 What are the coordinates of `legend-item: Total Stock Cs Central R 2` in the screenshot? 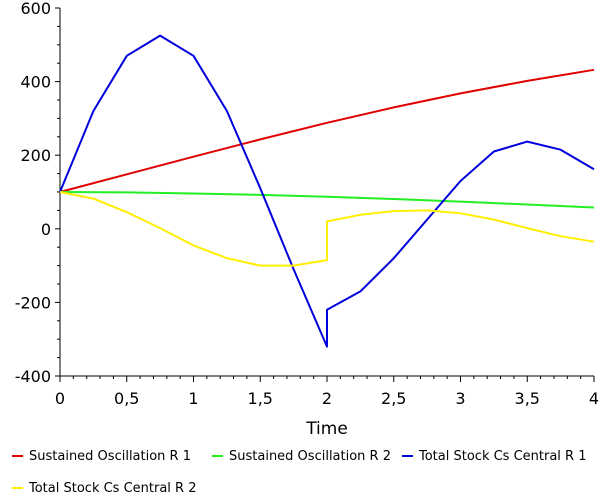 It's located at (104, 488).